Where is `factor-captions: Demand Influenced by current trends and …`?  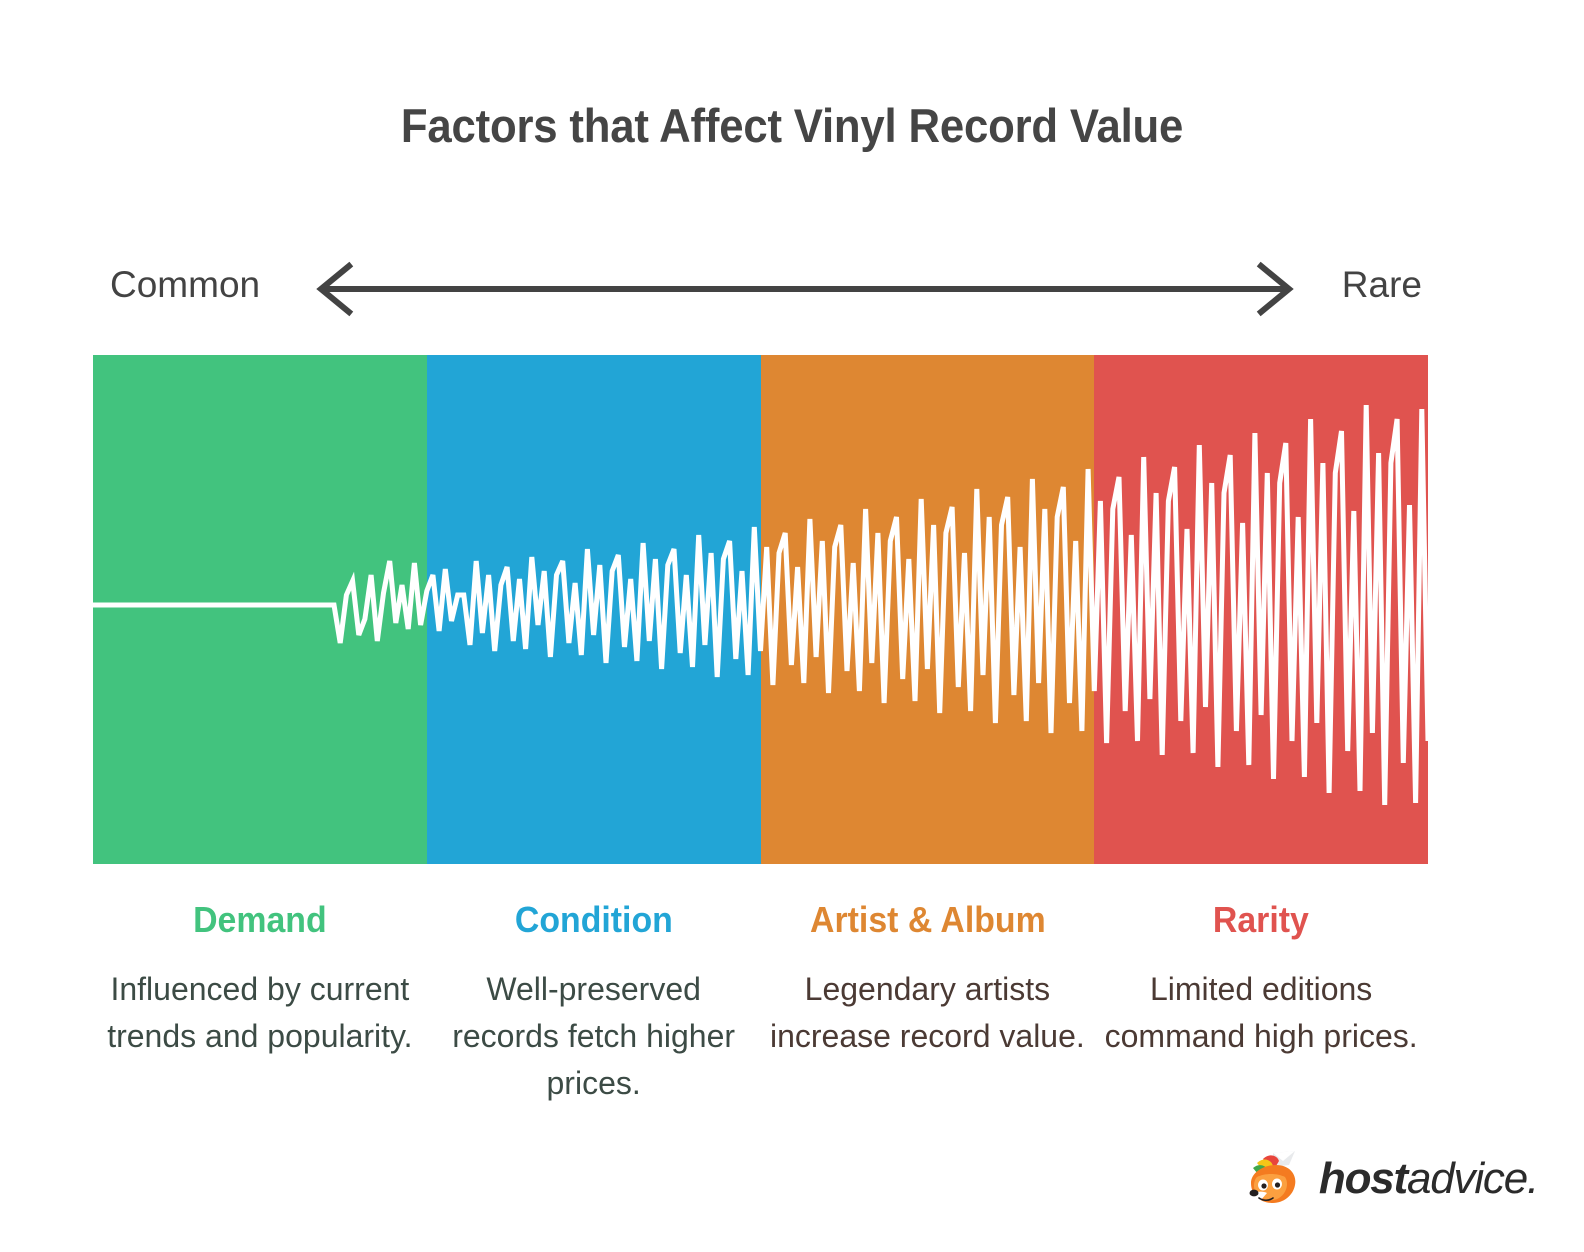
factor-captions: Demand Influenced by current trends and … is located at coordinates (760, 1002).